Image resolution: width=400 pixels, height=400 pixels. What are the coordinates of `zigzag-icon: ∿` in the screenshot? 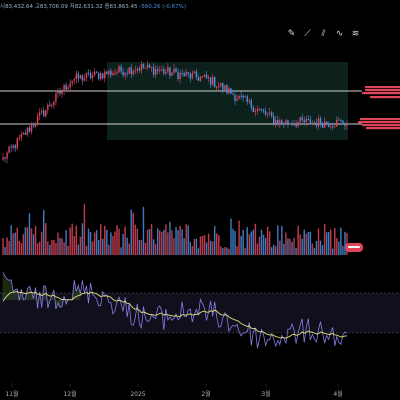 It's located at (339, 34).